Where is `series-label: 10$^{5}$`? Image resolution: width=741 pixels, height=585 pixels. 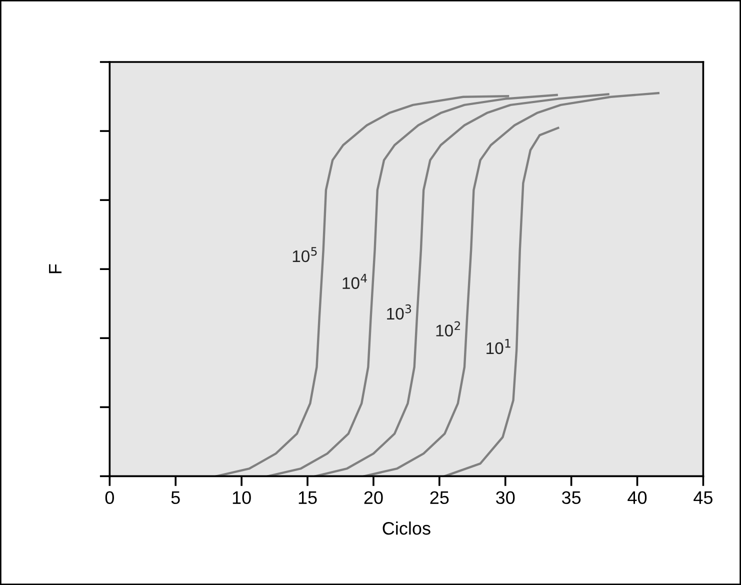 series-label: 10$^{5}$ is located at coordinates (304, 254).